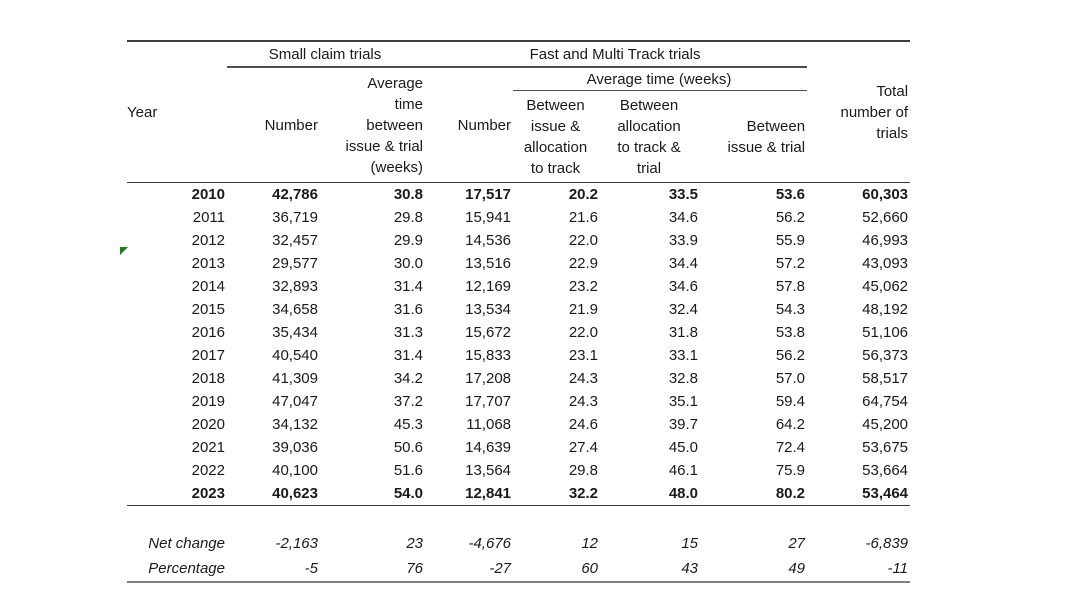 This screenshot has height=608, width=1080. I want to click on table-row: 2010 42,786 30.8 17,517 20.2 33.5 53.6 60,303, so click(518, 195).